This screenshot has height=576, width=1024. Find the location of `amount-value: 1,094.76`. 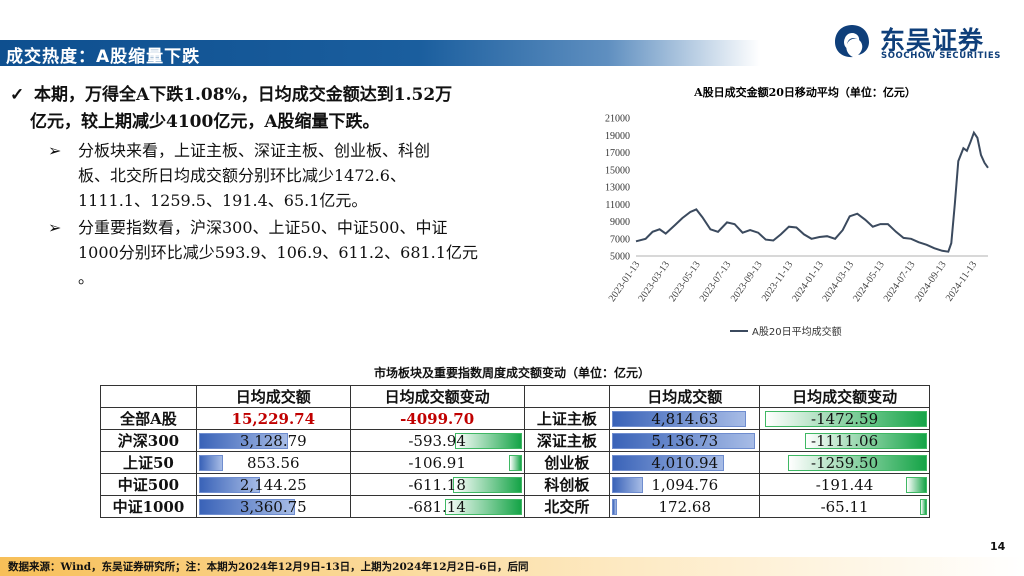

amount-value: 1,094.76 is located at coordinates (685, 484).